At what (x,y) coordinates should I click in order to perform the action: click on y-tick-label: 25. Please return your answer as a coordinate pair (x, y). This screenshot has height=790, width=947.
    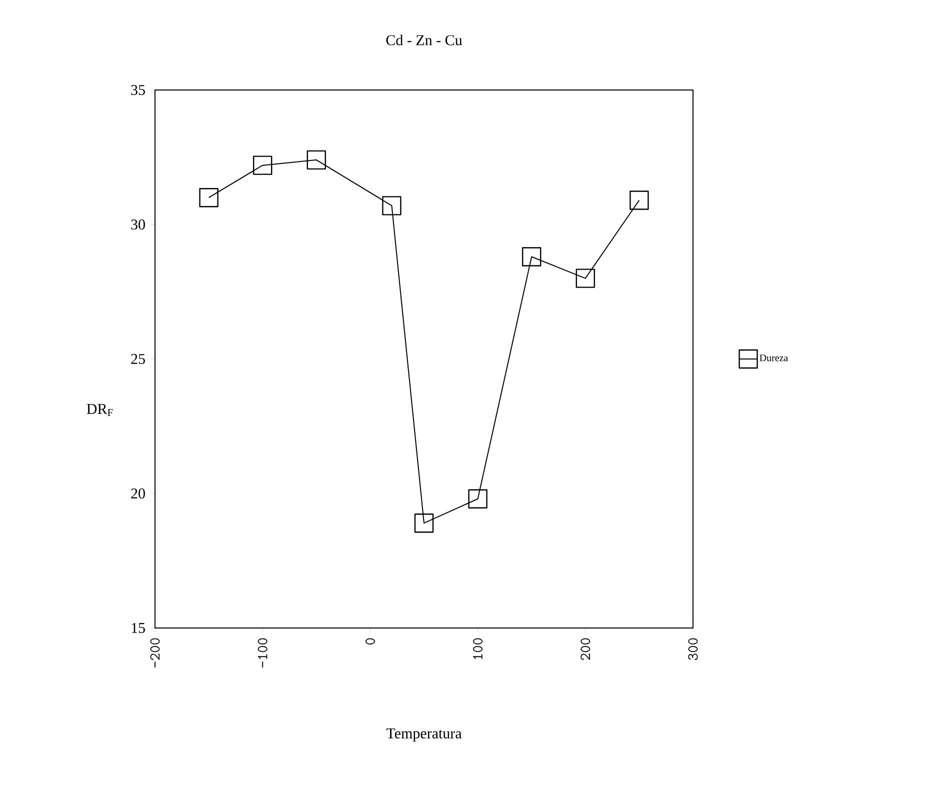
    Looking at the image, I should click on (138, 359).